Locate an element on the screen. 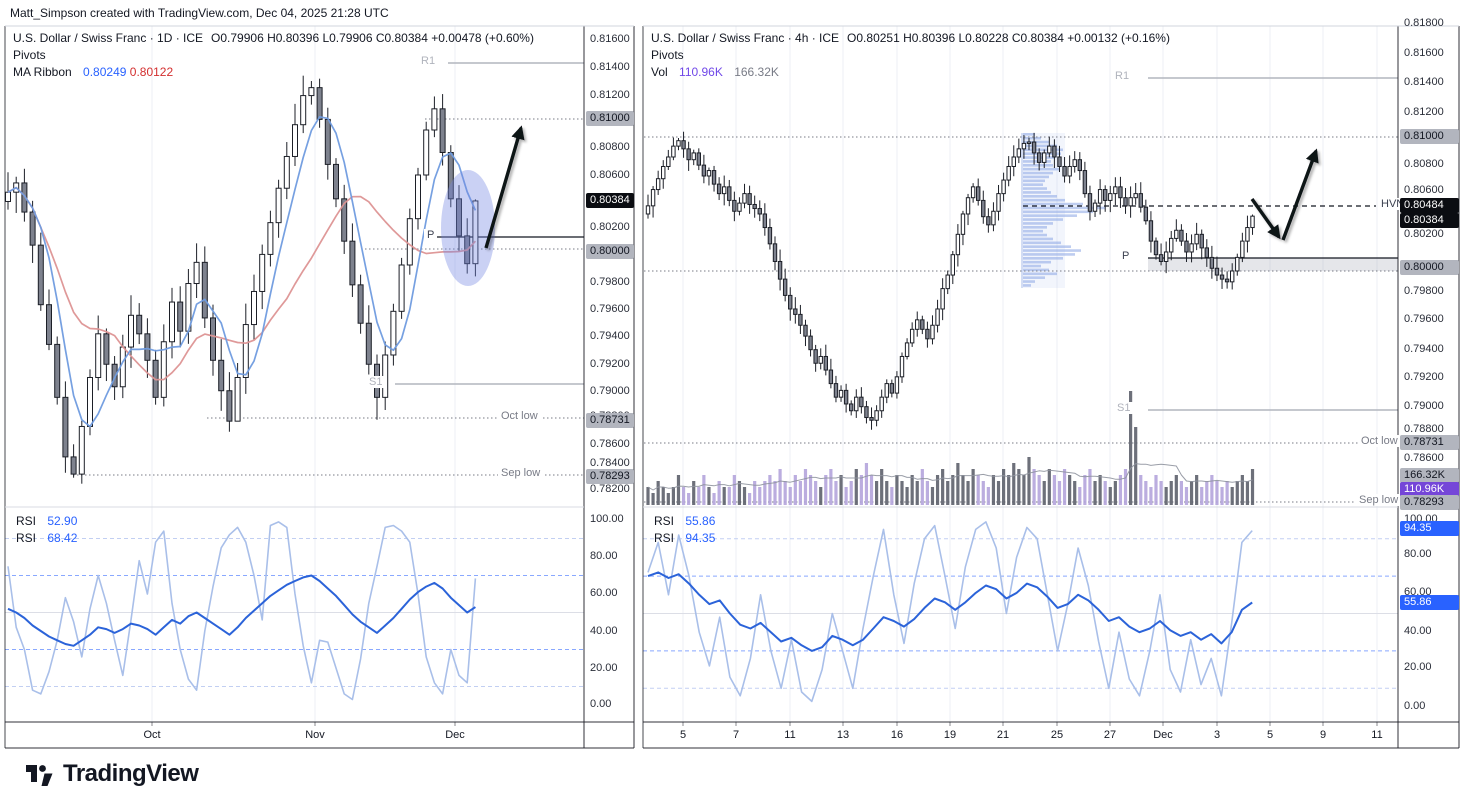 The image size is (1462, 808). price-scale-badge: 110.96K is located at coordinates (1429, 489).